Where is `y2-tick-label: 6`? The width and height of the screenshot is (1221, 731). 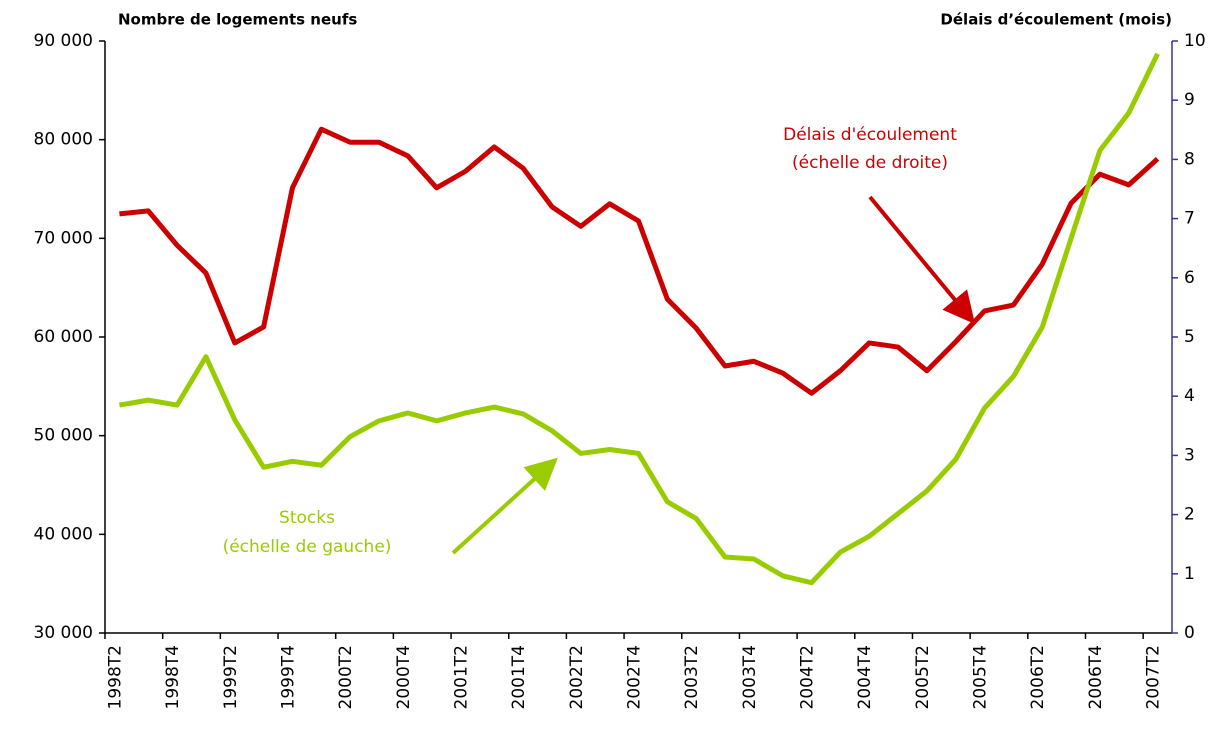
y2-tick-label: 6 is located at coordinates (1189, 278).